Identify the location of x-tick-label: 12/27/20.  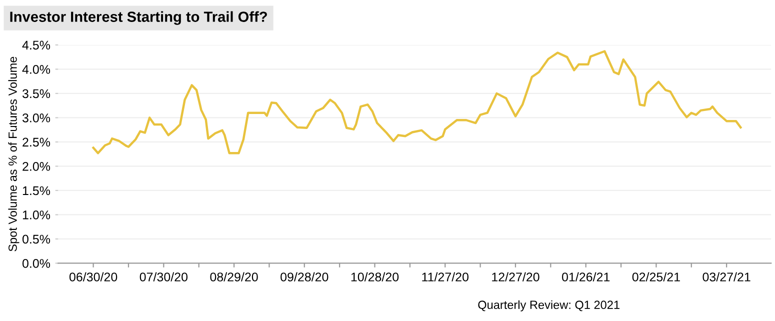
(516, 277).